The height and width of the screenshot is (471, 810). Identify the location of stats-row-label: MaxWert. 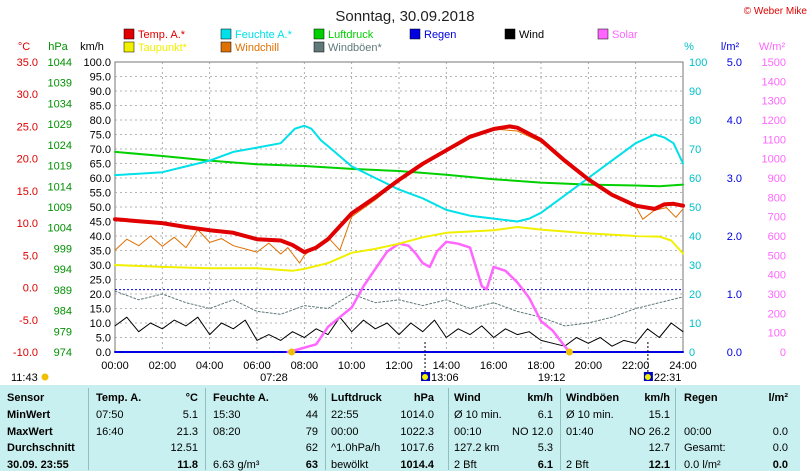
(30, 431).